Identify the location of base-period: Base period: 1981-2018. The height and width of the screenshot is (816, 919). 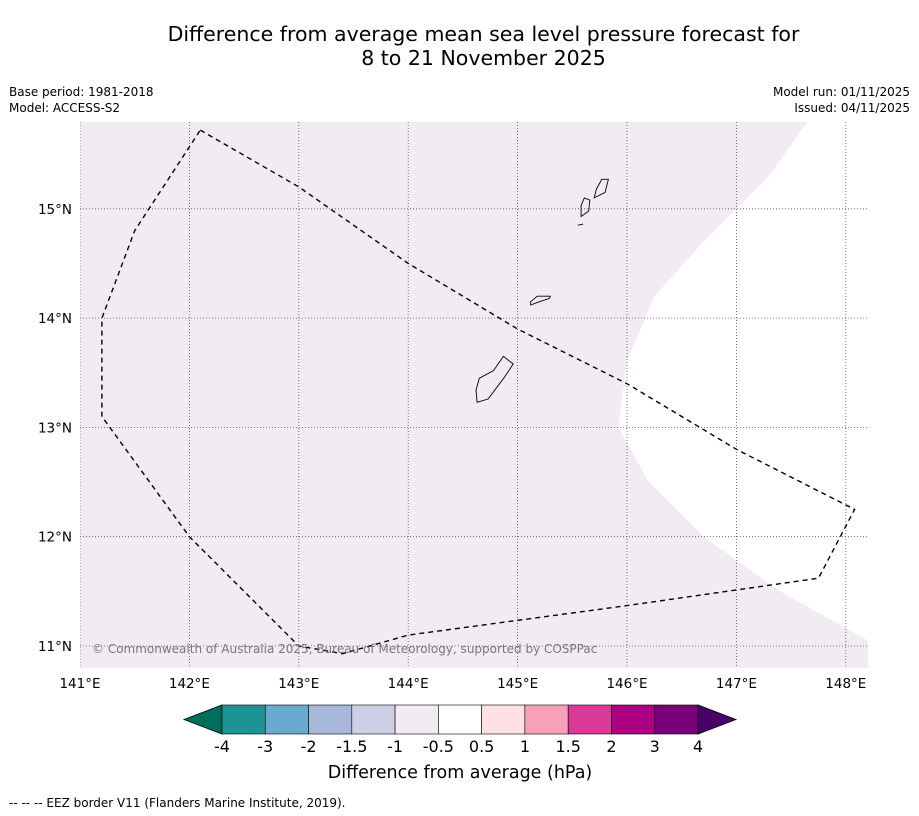
(81, 92).